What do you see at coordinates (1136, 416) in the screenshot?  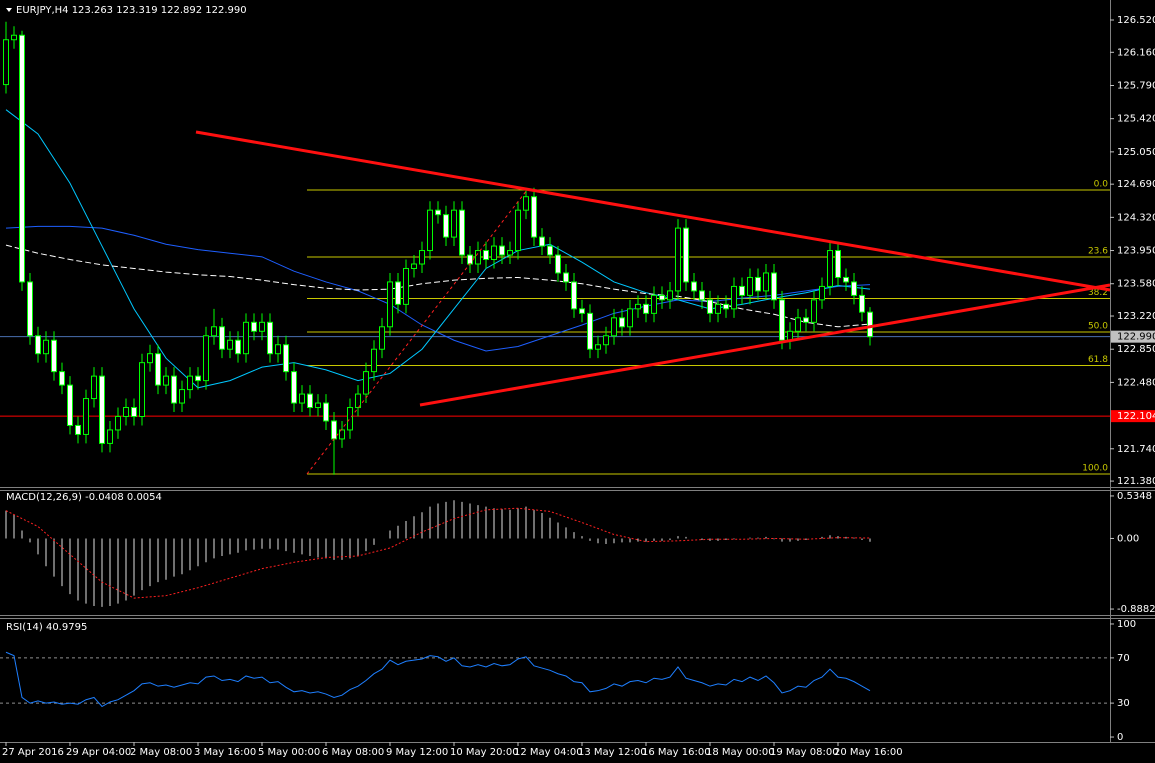 I see `price-marker-label: 122.104` at bounding box center [1136, 416].